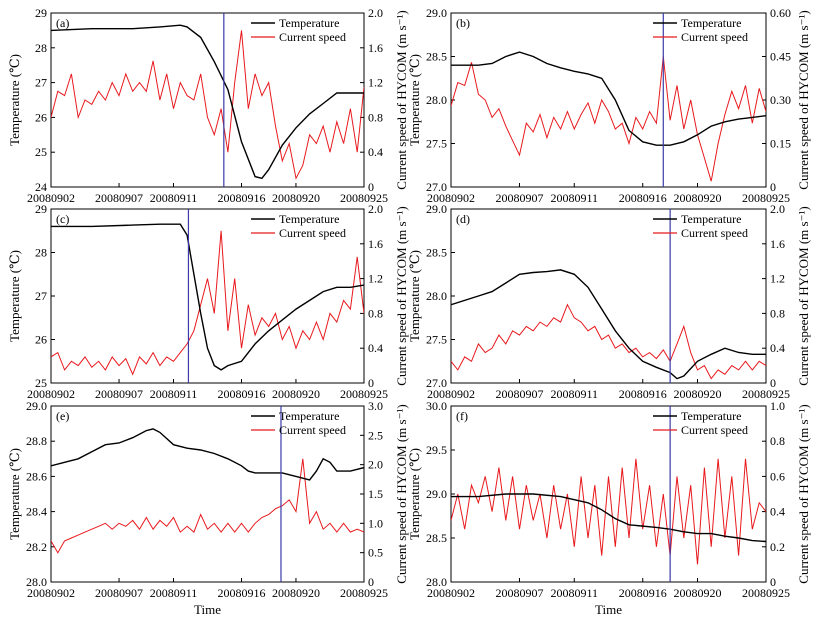 Image resolution: width=819 pixels, height=629 pixels. Describe the element at coordinates (375, 406) in the screenshot. I see `current-tick-label: 3.0` at that location.